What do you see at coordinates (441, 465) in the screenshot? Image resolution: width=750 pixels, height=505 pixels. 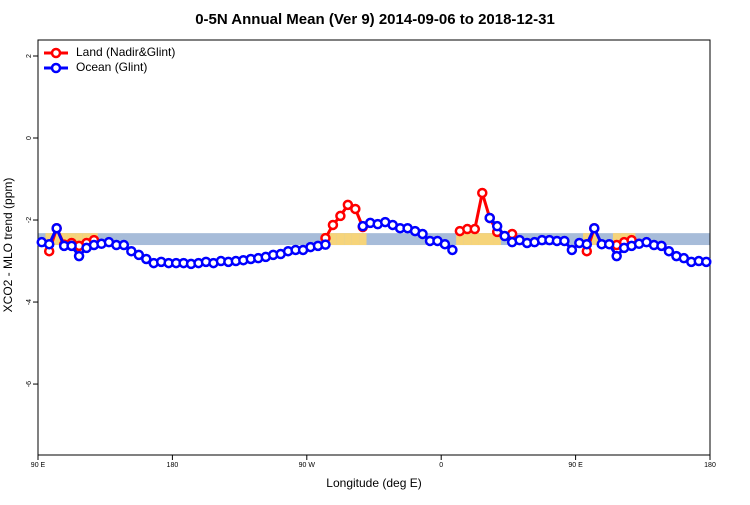 I see `x-tick-label: 0` at bounding box center [441, 465].